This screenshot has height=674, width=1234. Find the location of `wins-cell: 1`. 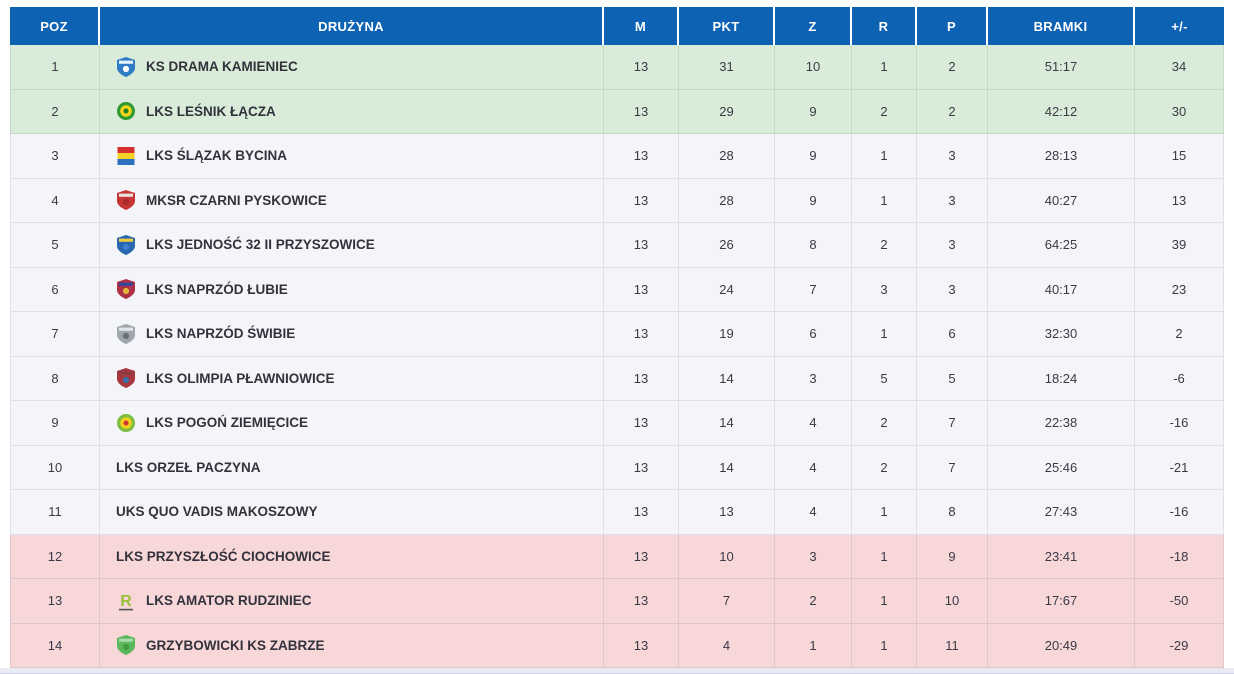

wins-cell: 1 is located at coordinates (813, 645).